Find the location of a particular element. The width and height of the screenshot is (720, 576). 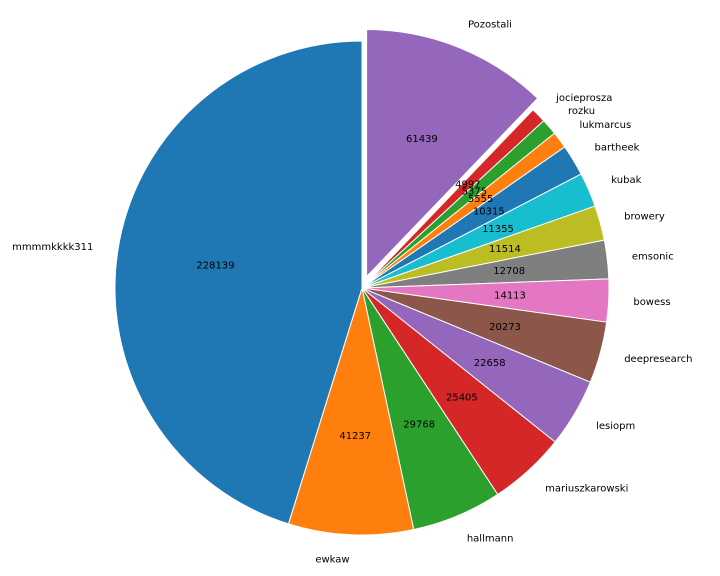

pie-slice-ewkaw is located at coordinates (351, 411).